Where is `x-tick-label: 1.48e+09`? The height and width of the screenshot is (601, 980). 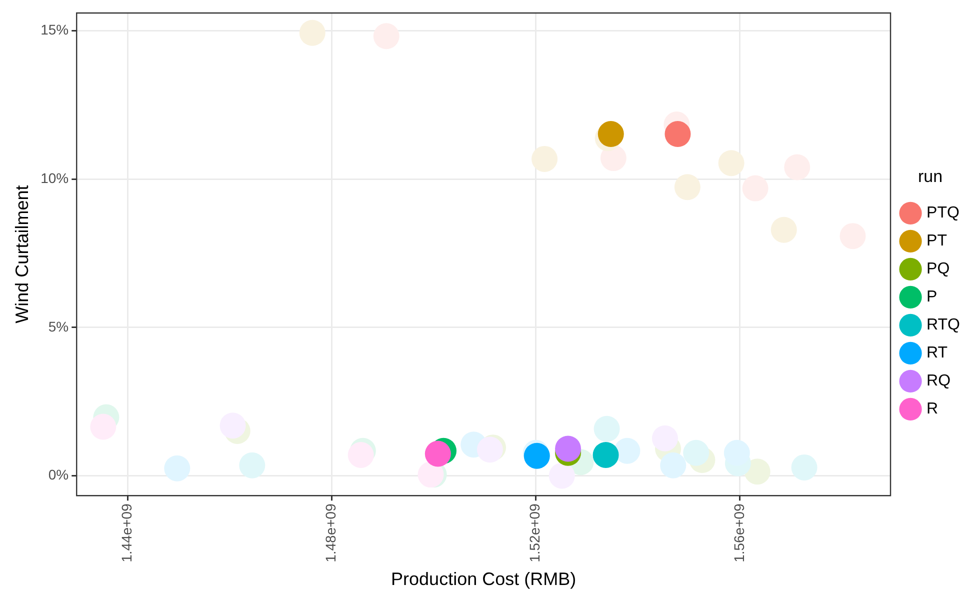
x-tick-label: 1.48e+09 is located at coordinates (330, 532).